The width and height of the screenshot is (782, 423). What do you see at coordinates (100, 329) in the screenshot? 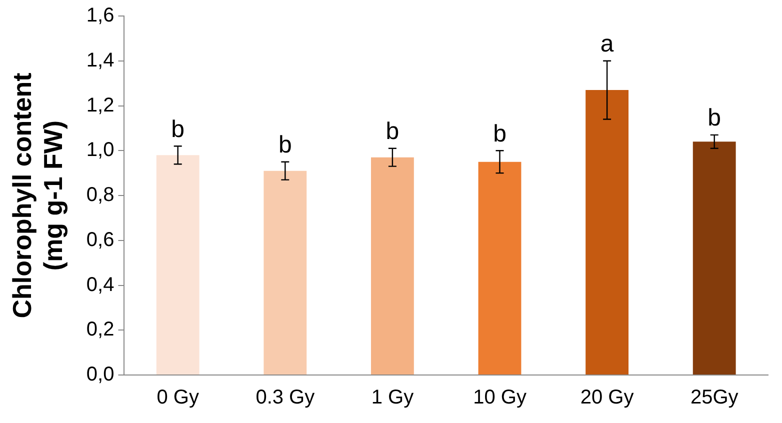
I see `y-tick-label: 0,2` at bounding box center [100, 329].